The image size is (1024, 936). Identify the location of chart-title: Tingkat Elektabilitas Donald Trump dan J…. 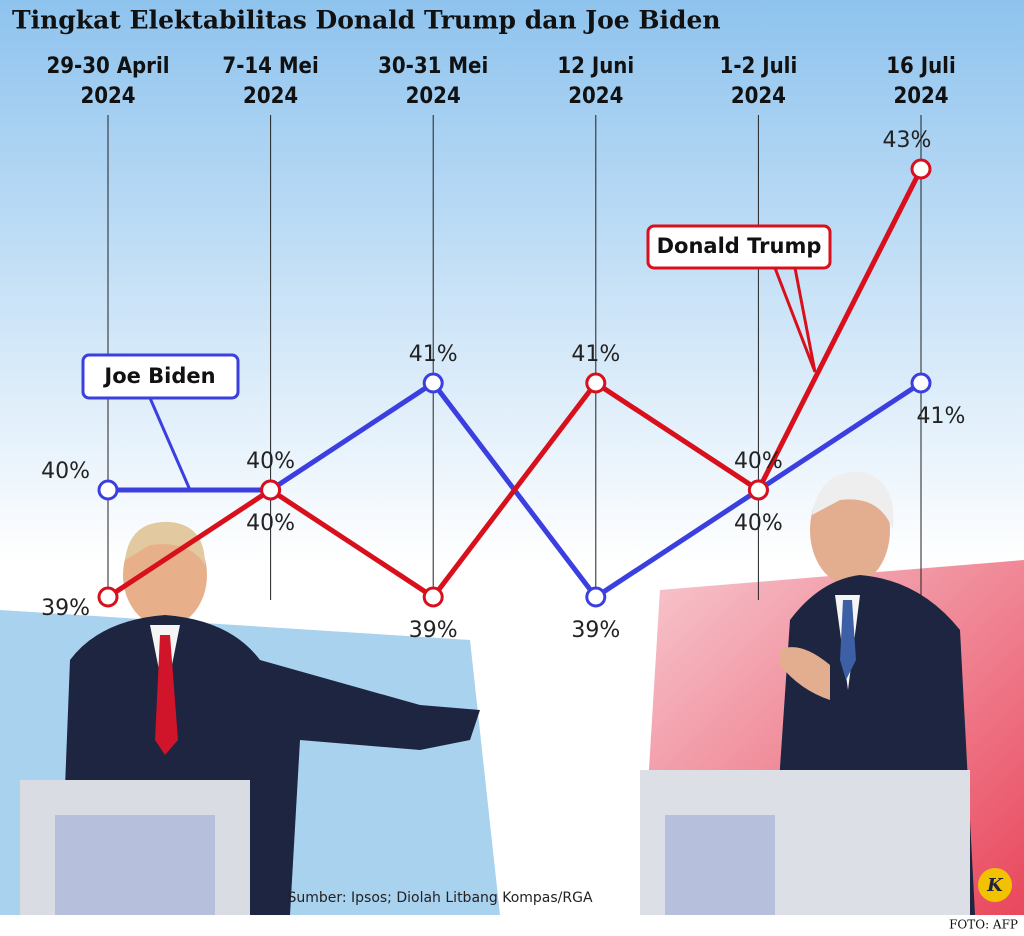
(366, 20).